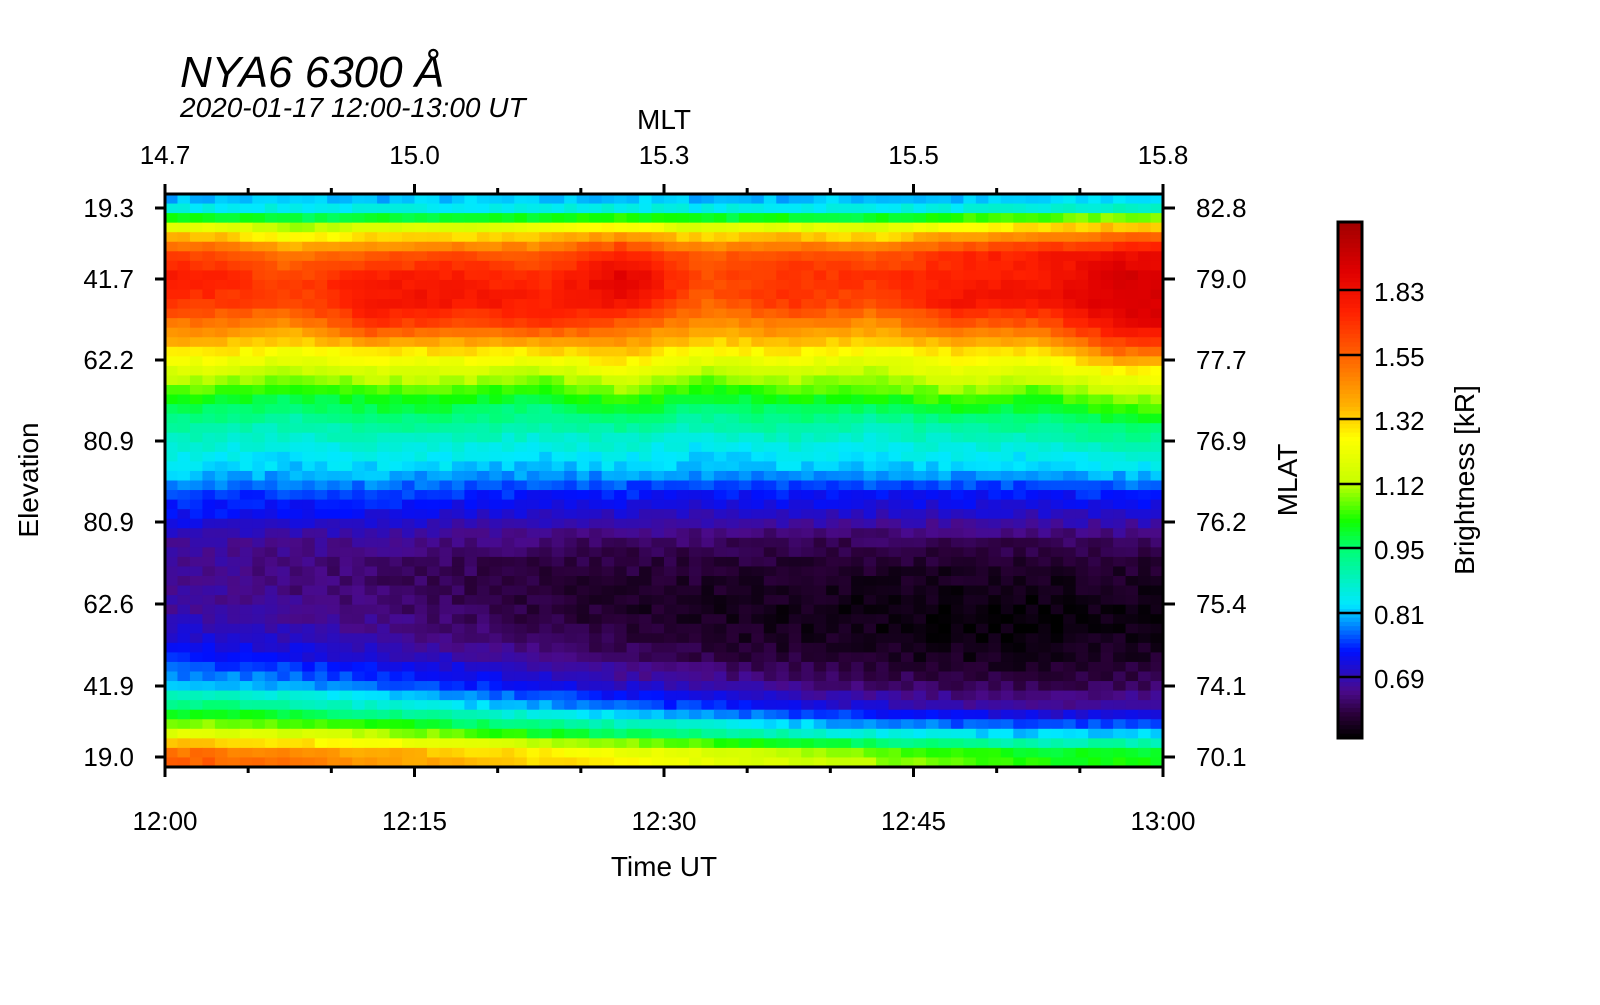  Describe the element at coordinates (1163, 155) in the screenshot. I see `x-top-tick-label: 15.8` at that location.